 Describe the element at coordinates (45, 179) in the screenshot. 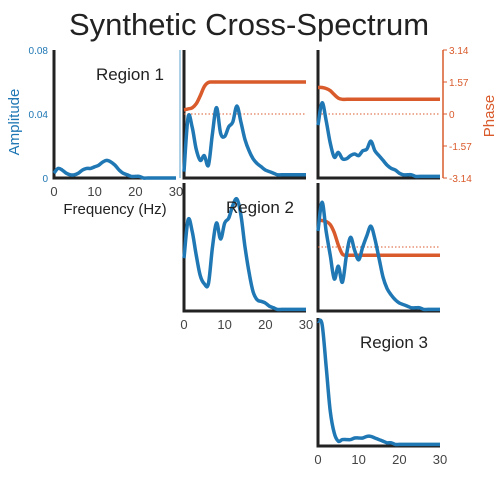

I see `y-tick-label: 0` at that location.